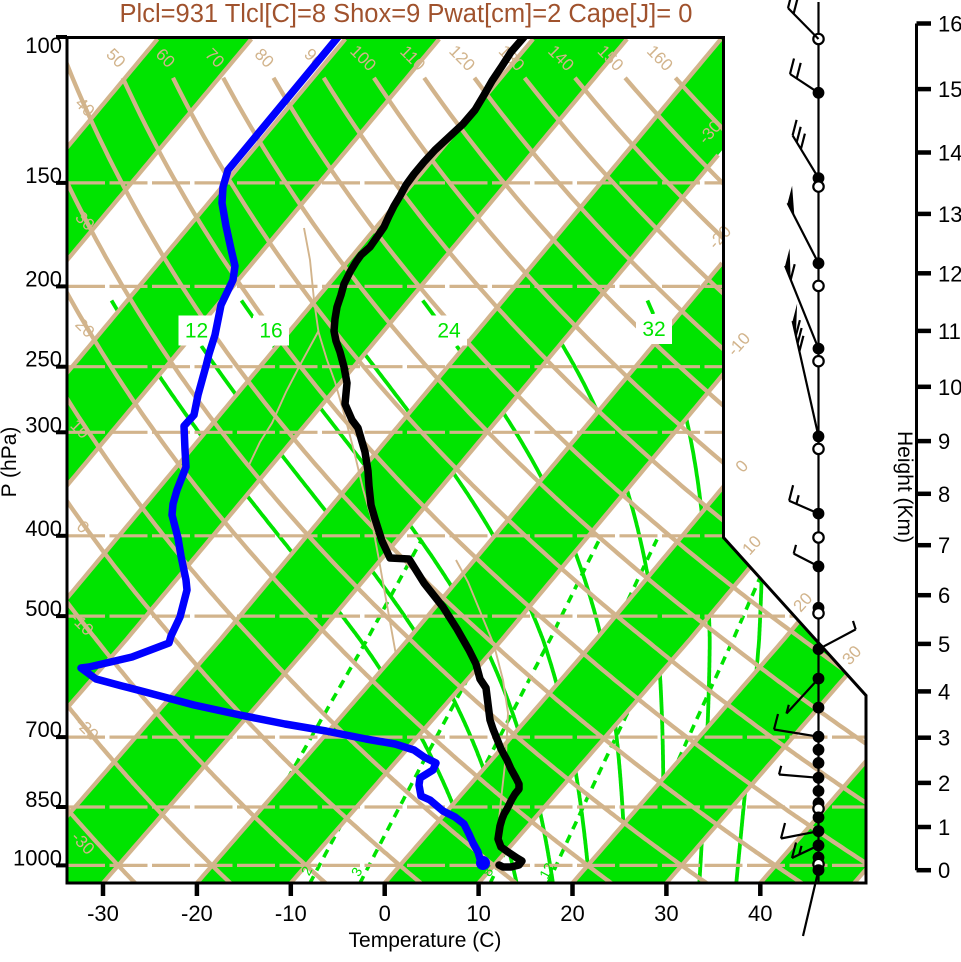  Describe the element at coordinates (904, 487) in the screenshot. I see `svg-text: Height (Km)` at that location.